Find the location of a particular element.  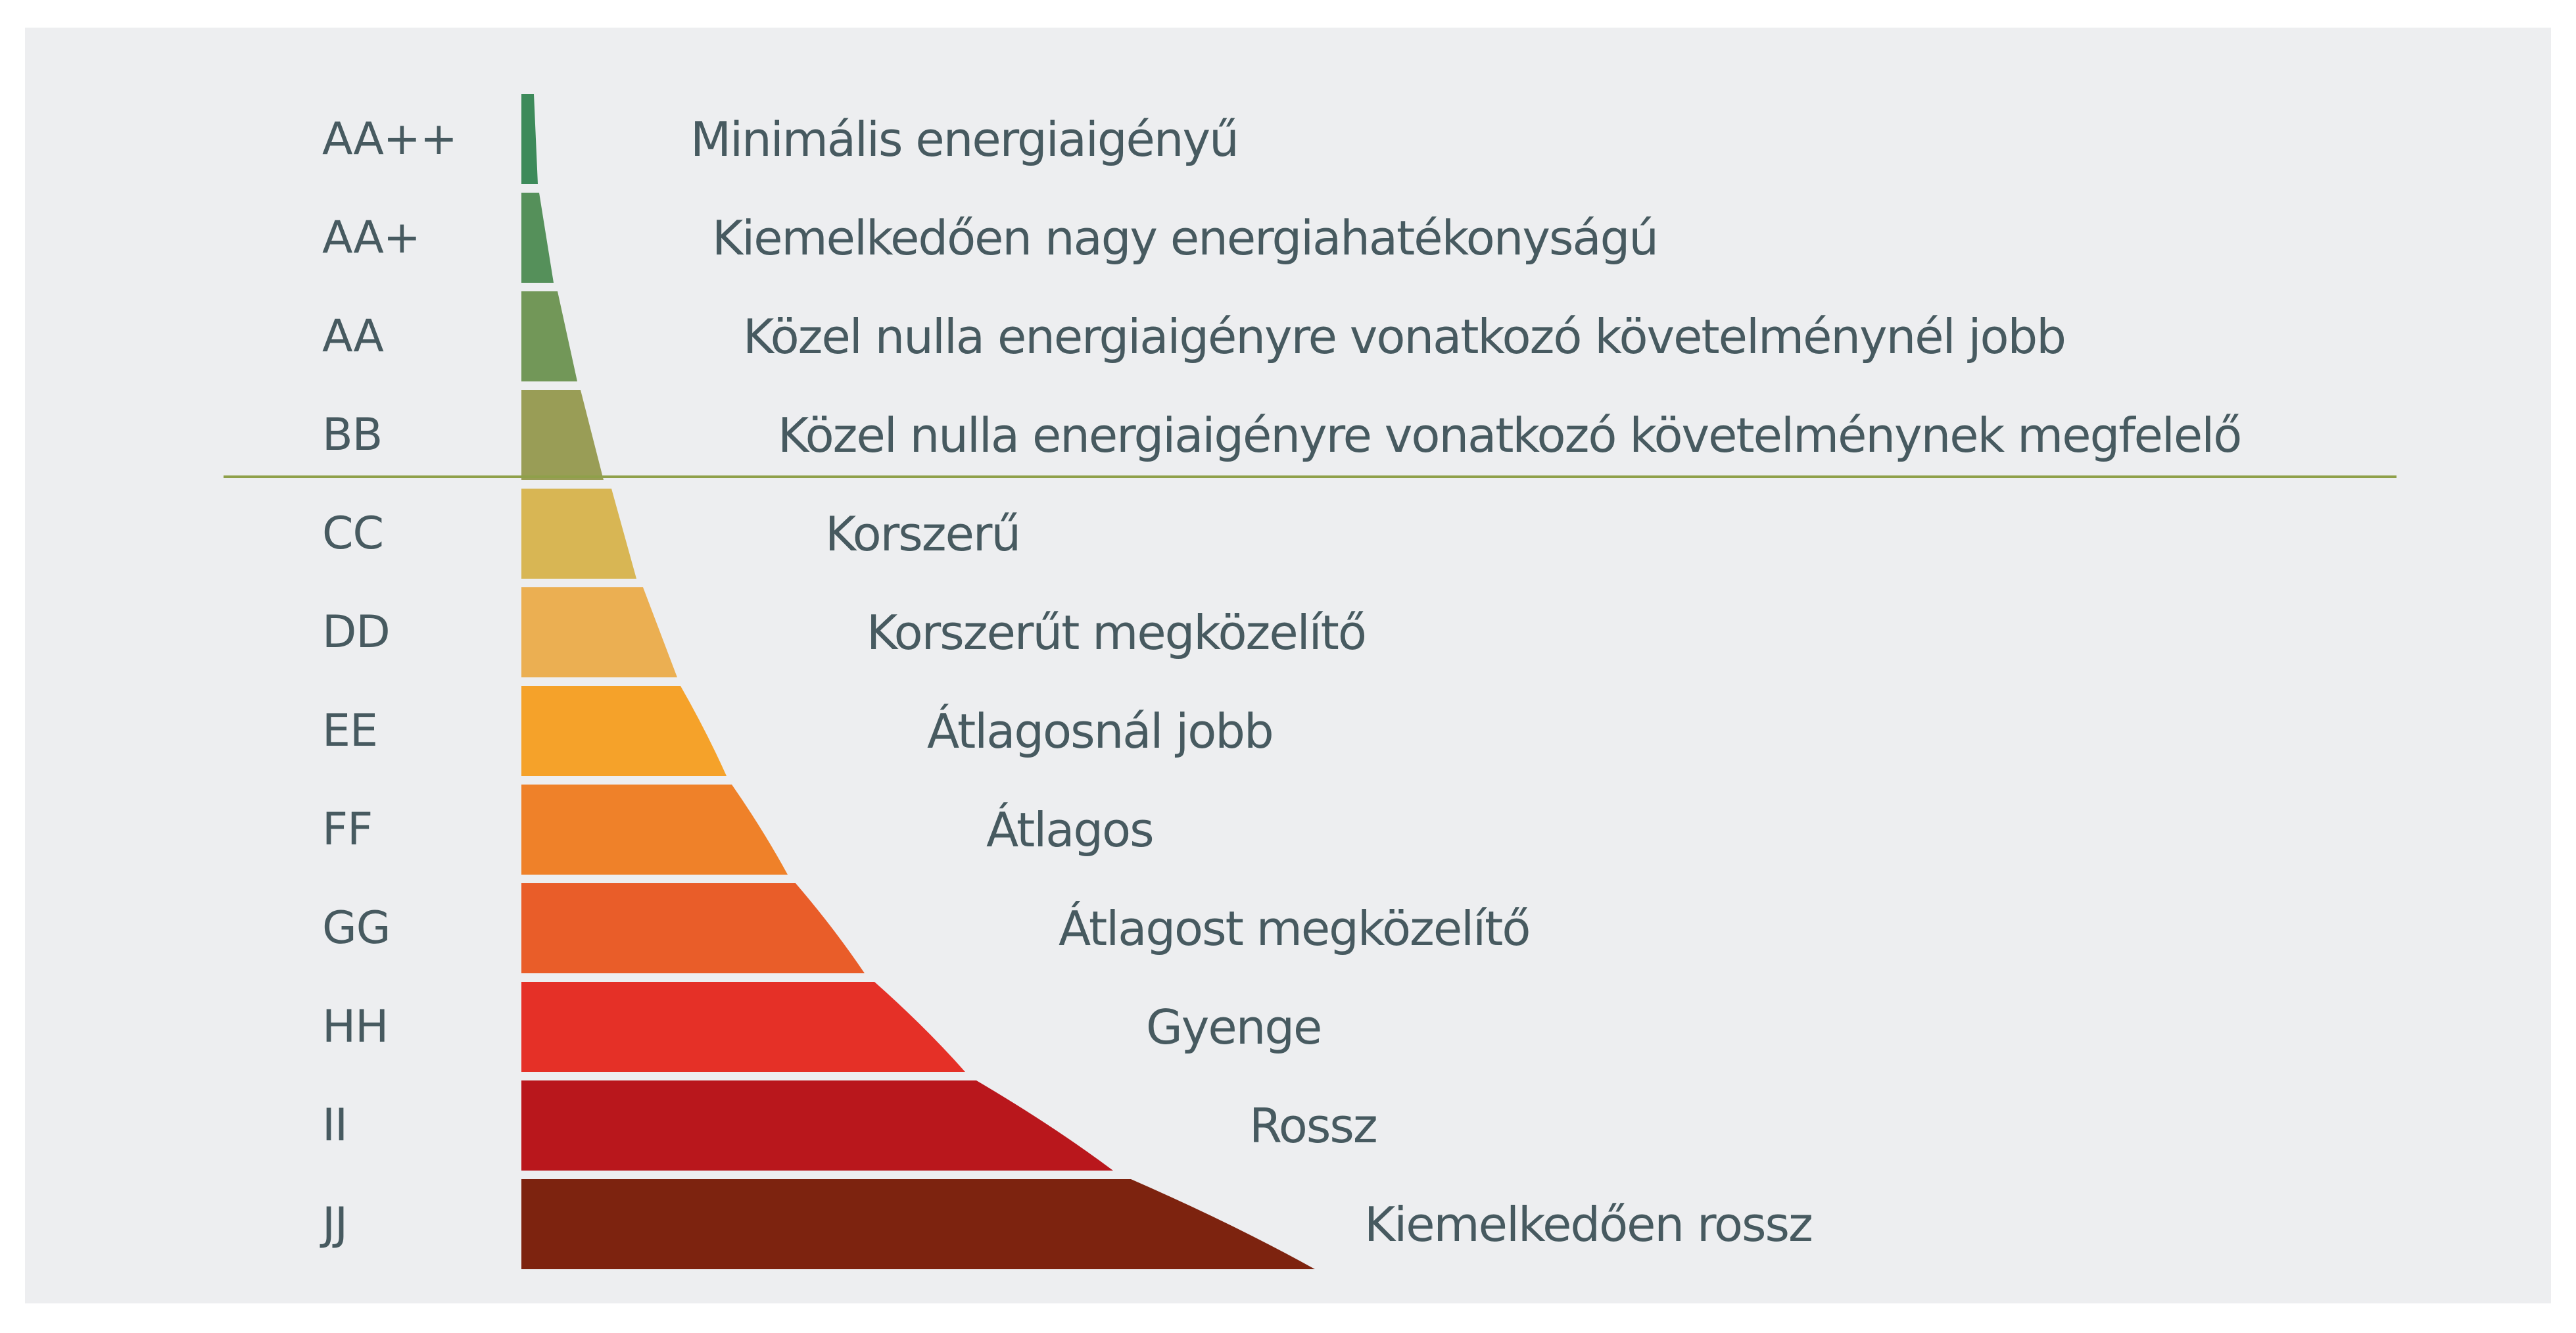

band-dd is located at coordinates (599, 632).